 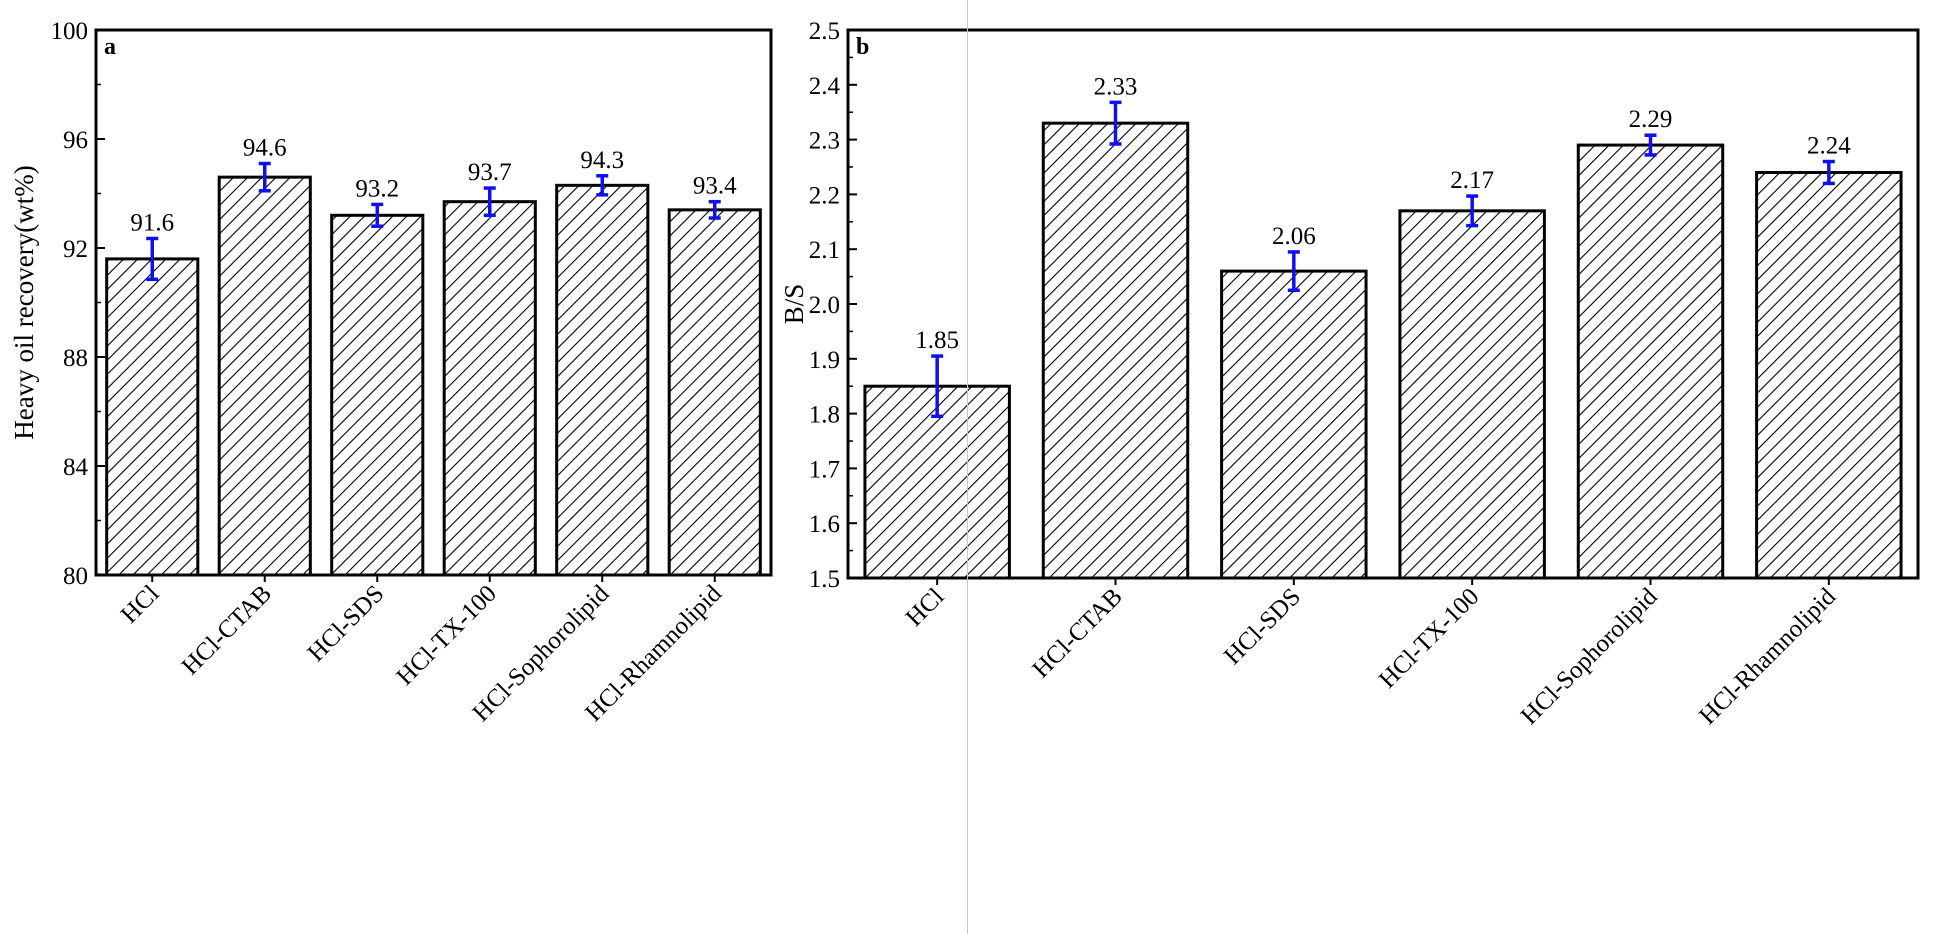 I want to click on y-tick-label: 1.6, so click(x=824, y=524).